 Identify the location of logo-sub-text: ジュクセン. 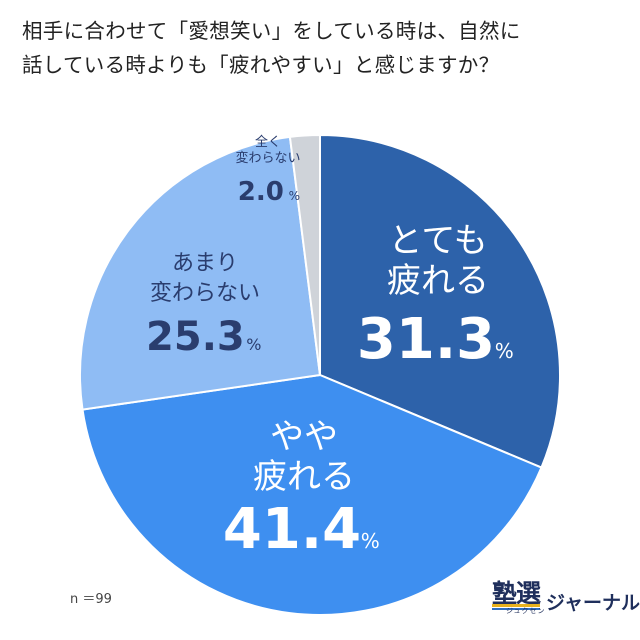
(526, 611).